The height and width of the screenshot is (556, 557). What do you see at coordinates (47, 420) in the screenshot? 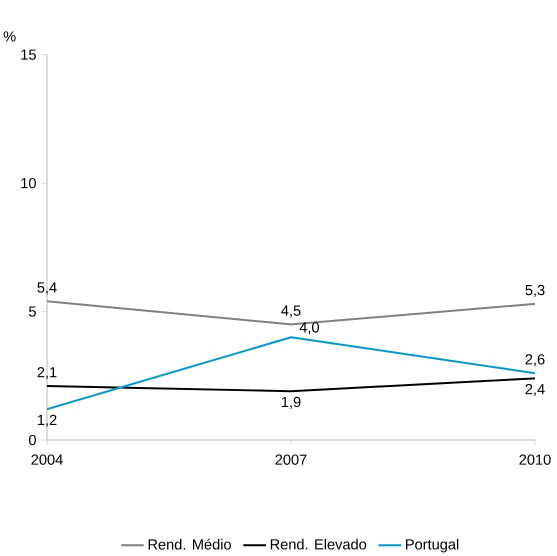
I see `data-label: 1,2` at bounding box center [47, 420].